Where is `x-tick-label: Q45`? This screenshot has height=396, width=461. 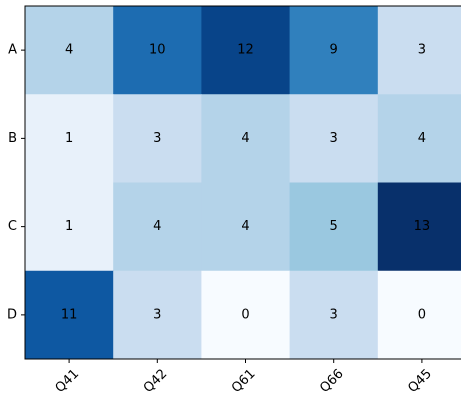 x-tick-label: Q45 is located at coordinates (420, 381).